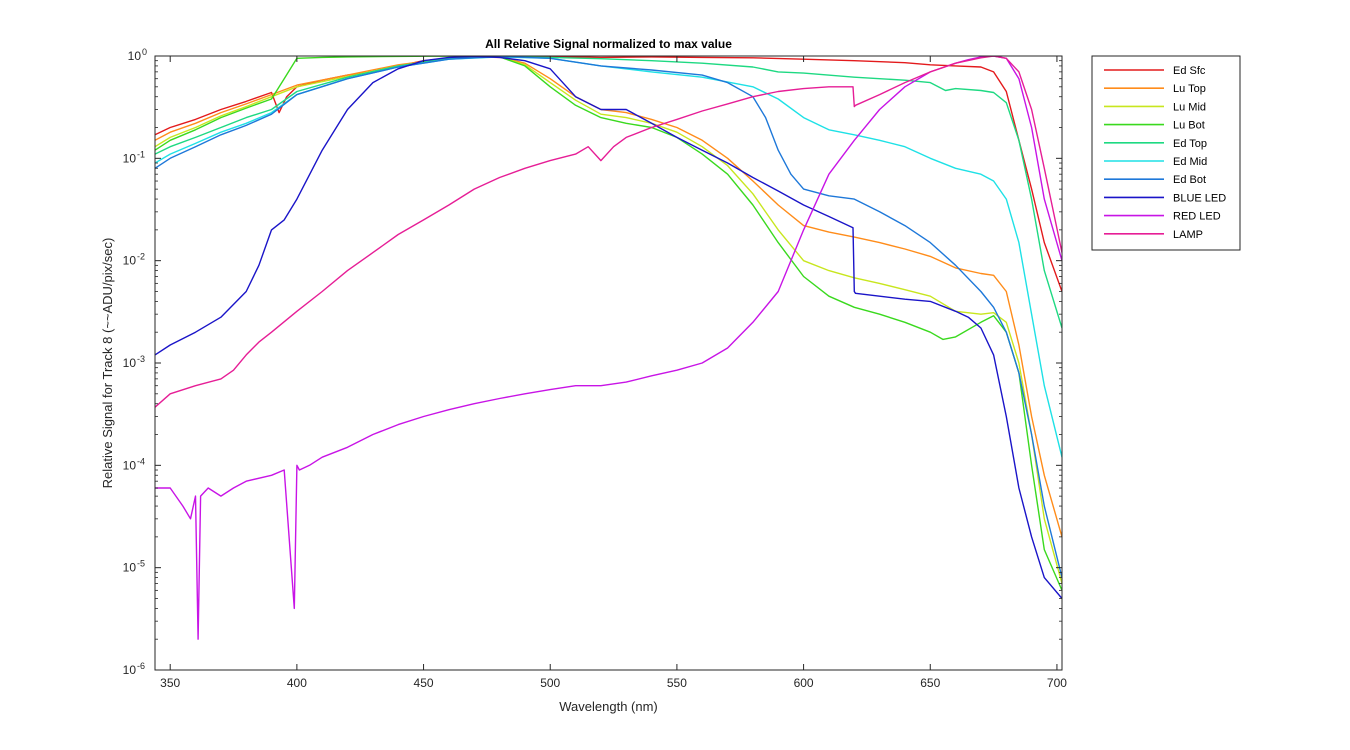 Image resolution: width=1350 pixels, height=750 pixels. I want to click on y-tick-label: 10 -6, so click(134, 669).